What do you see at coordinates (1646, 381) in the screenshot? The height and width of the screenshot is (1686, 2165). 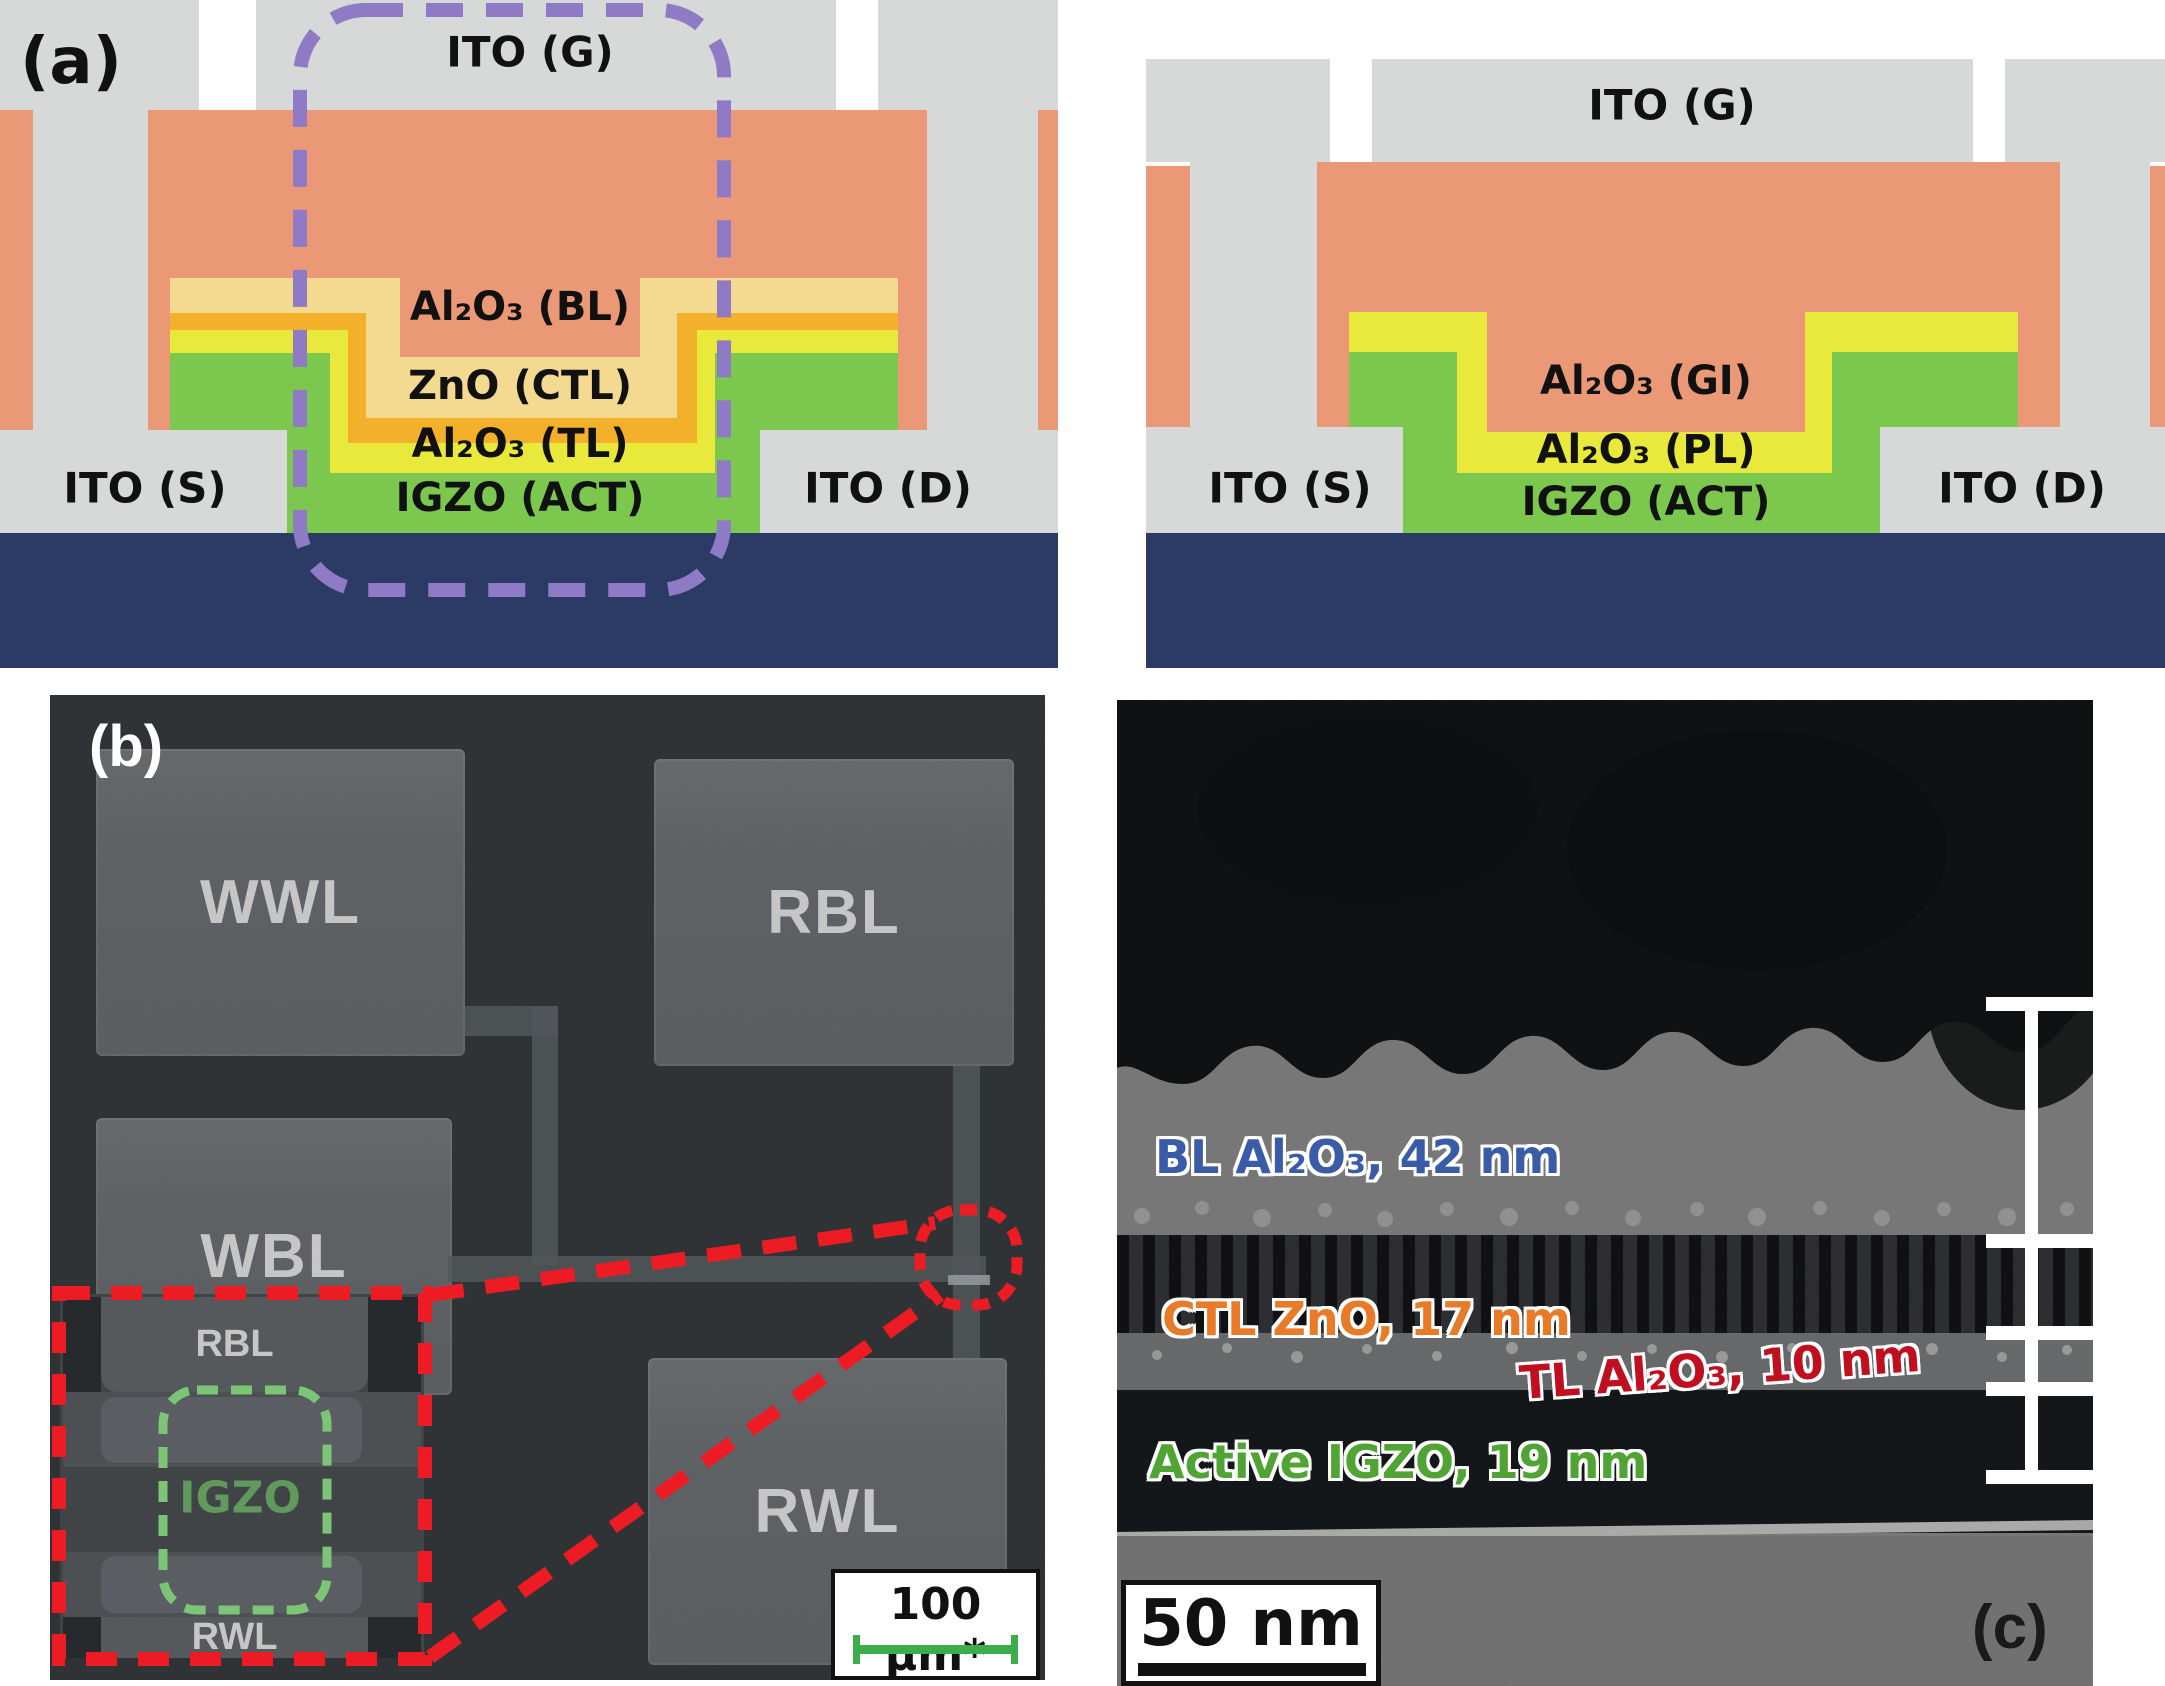 I see `right-gi-label: Al₂O₃ (GI)` at bounding box center [1646, 381].